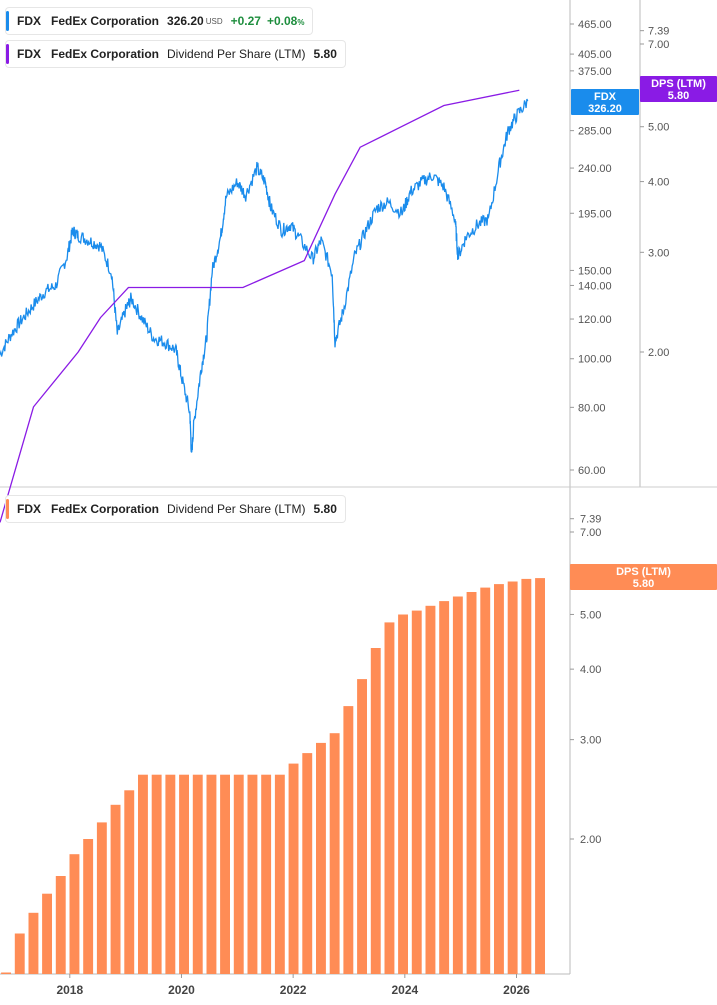  Describe the element at coordinates (325, 509) in the screenshot. I see `legend-dps-bottom-value: 5.80` at that location.